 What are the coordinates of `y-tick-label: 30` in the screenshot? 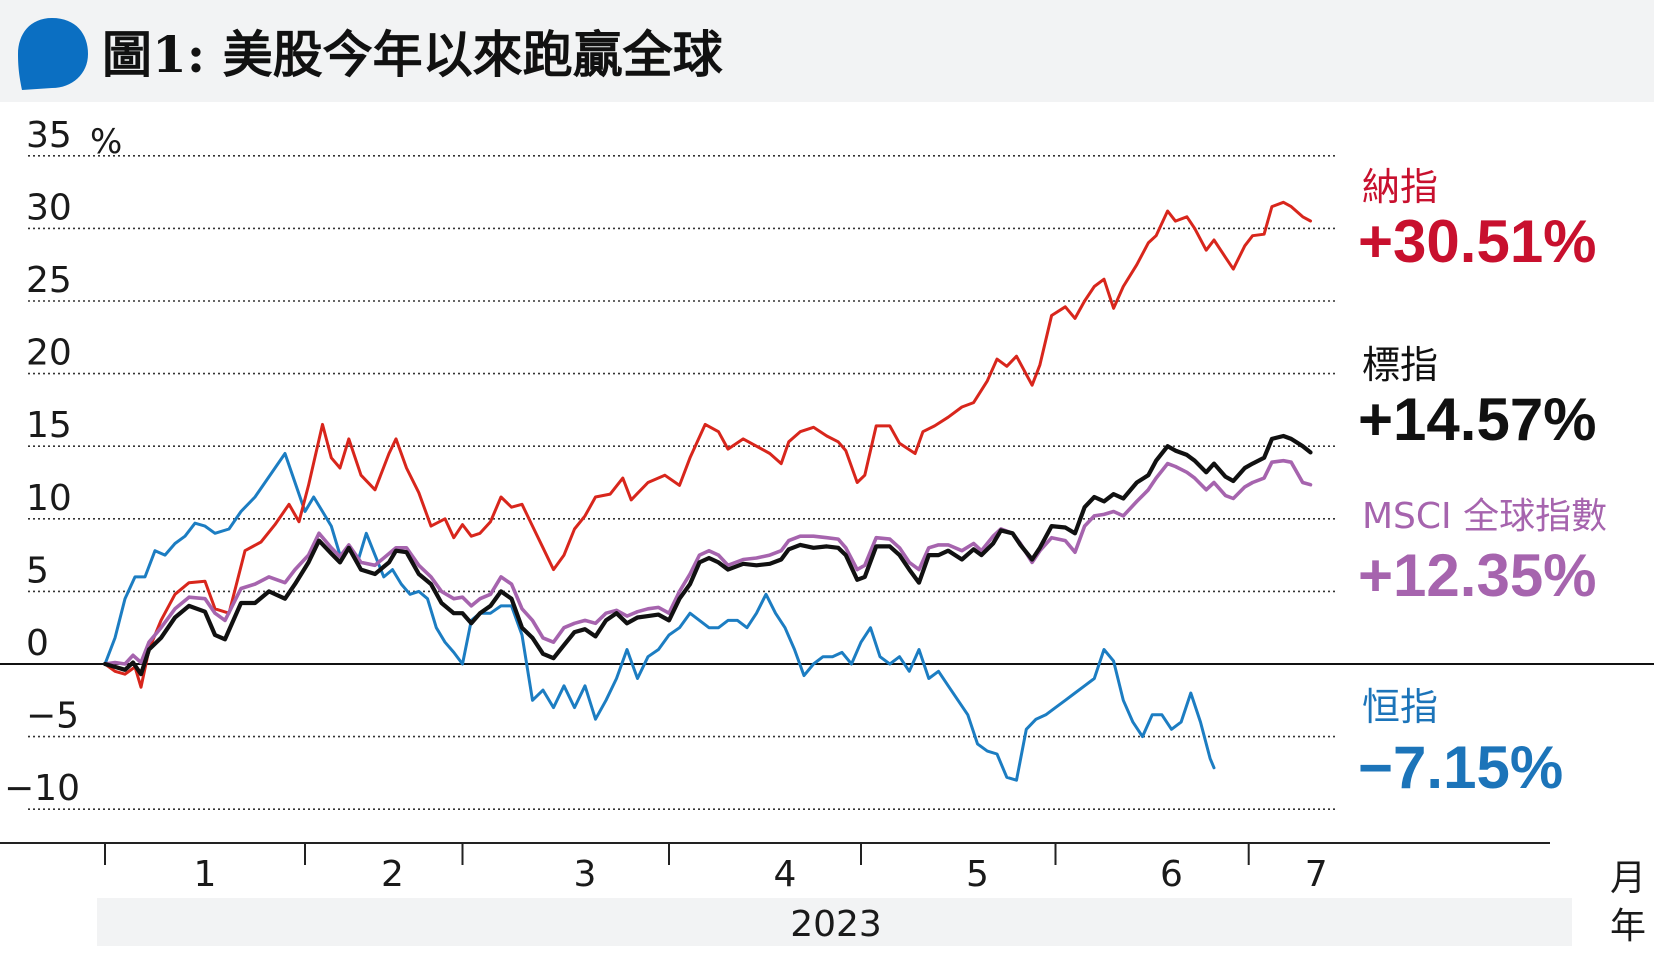 It's located at (49, 207).